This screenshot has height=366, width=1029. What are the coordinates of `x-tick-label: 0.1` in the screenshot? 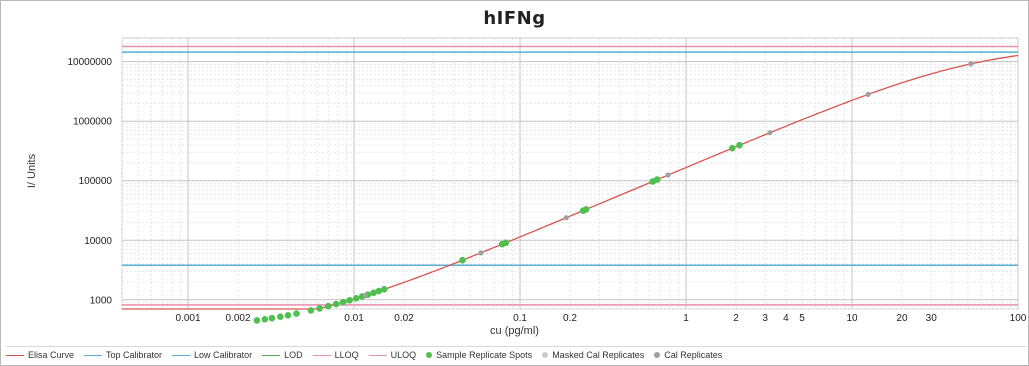 It's located at (520, 318).